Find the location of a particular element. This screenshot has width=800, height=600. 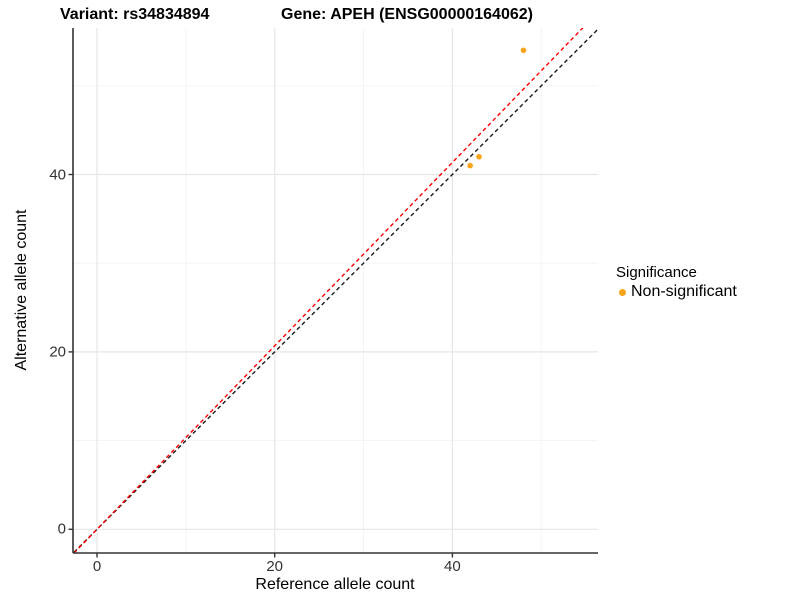

variant-title: Variant: rs34834894 is located at coordinates (135, 14).